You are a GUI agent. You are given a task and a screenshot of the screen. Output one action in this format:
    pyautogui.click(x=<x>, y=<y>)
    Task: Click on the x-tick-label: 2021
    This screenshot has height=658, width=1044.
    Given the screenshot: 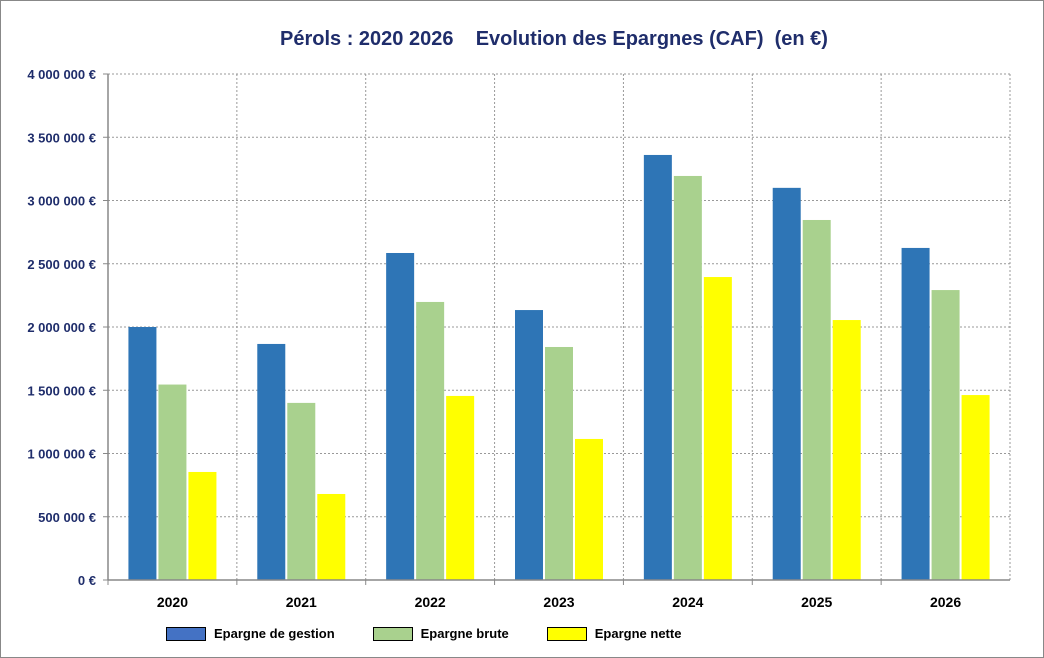 What is the action you would take?
    pyautogui.click(x=301, y=602)
    